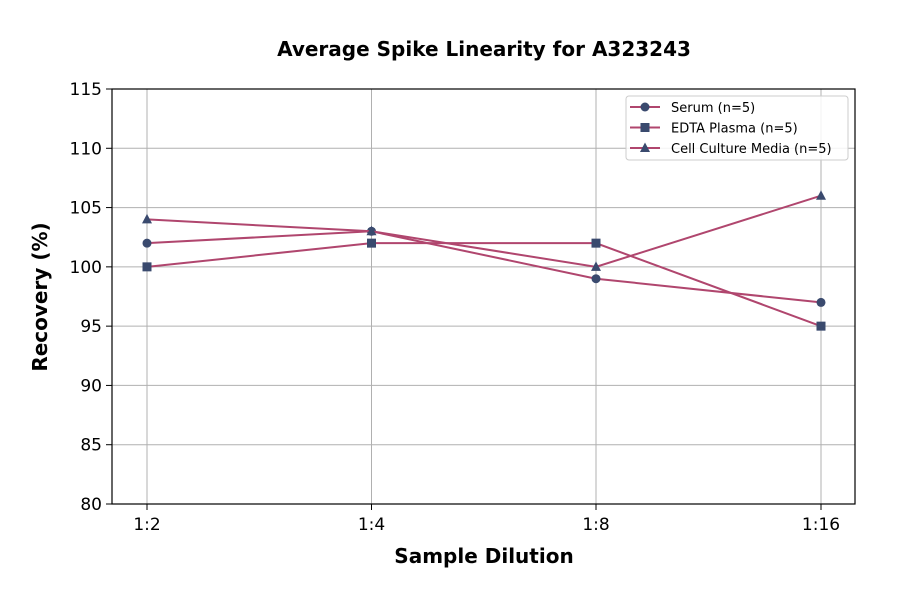 The width and height of the screenshot is (900, 598). I want to click on x-tick-label: 1:16, so click(821, 525).